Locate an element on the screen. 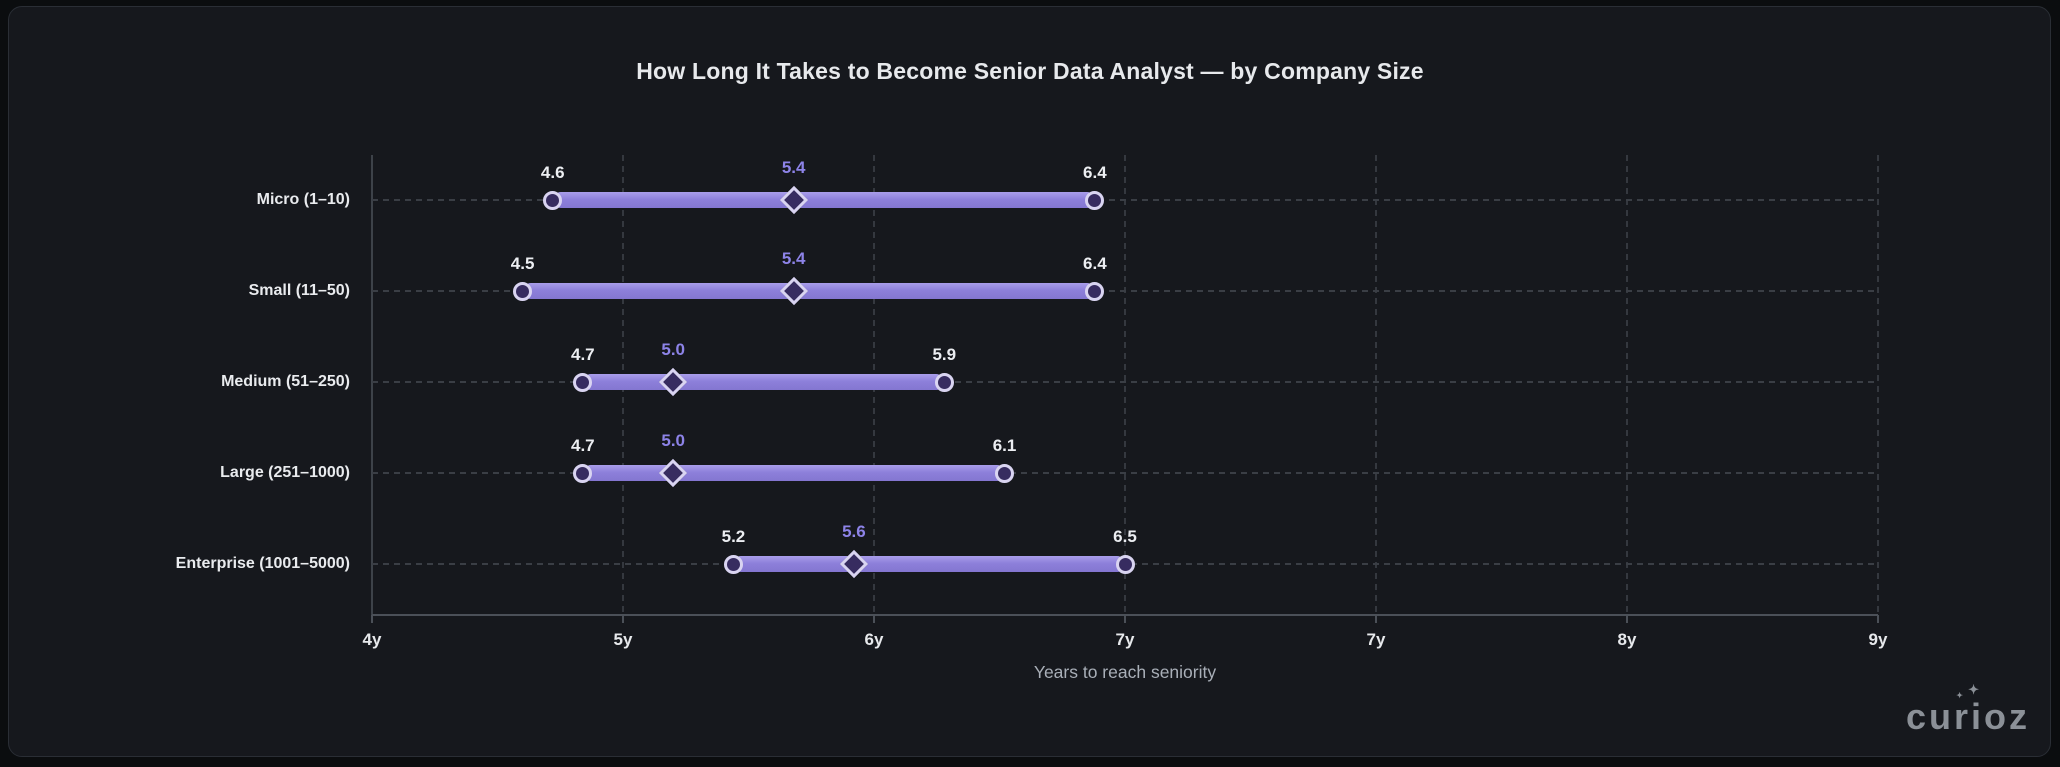  x-tick-label: 6y is located at coordinates (874, 639).